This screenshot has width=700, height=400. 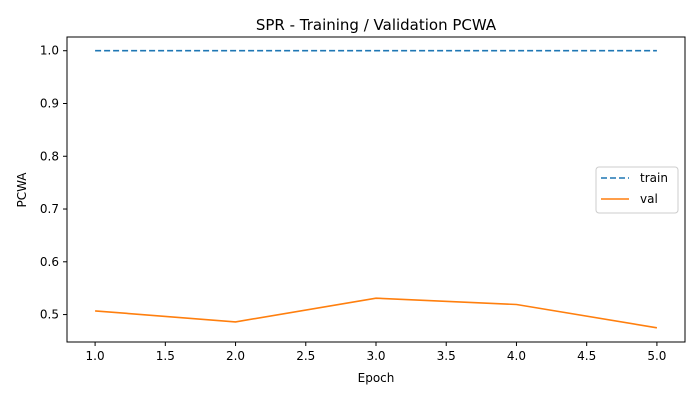 I want to click on x-axis-ticks: 1.0 1.5 2.0 2.5 3.0 3.5 4.0 4.5 5.0, so click(x=376, y=352).